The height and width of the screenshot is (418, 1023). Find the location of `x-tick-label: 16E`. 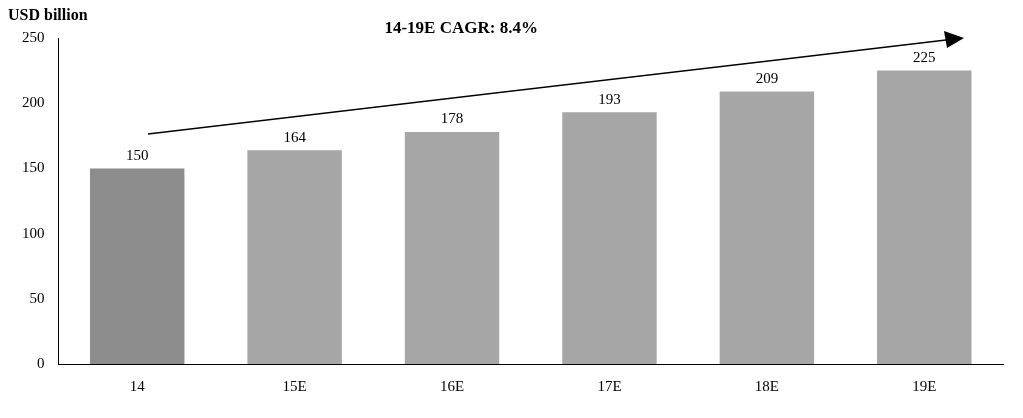

x-tick-label: 16E is located at coordinates (452, 385).